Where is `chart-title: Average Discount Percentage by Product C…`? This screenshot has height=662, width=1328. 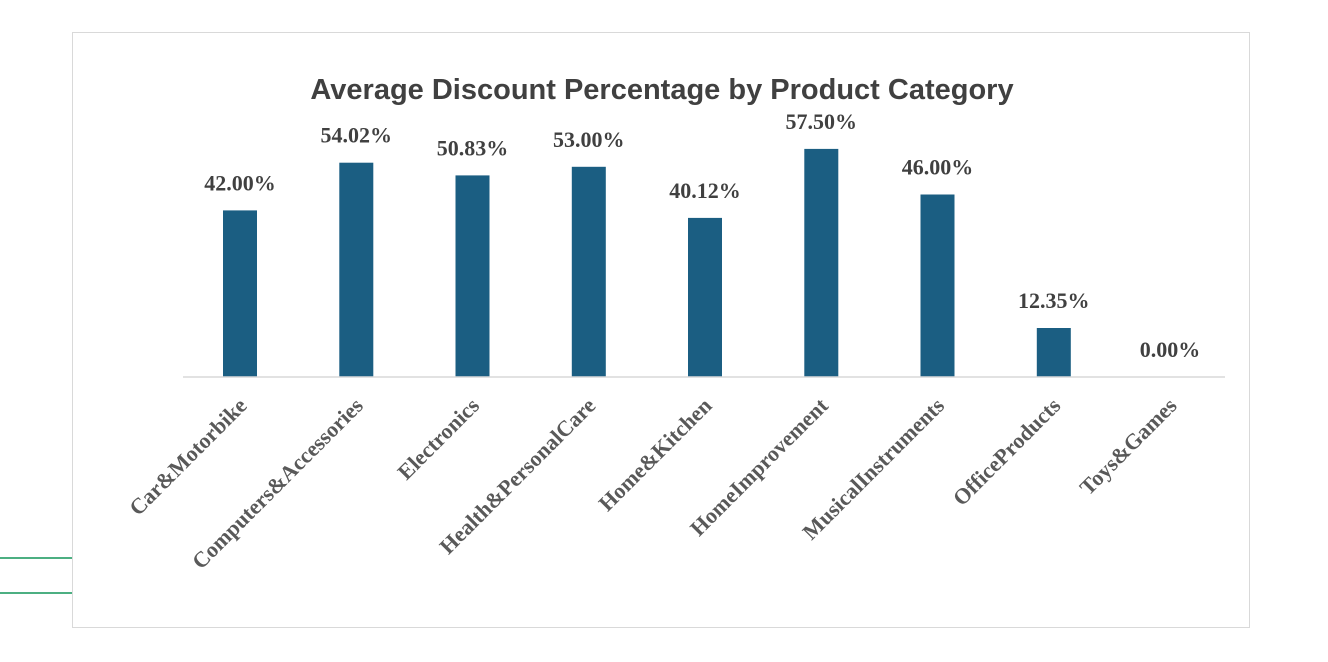 chart-title: Average Discount Percentage by Product C… is located at coordinates (661, 90).